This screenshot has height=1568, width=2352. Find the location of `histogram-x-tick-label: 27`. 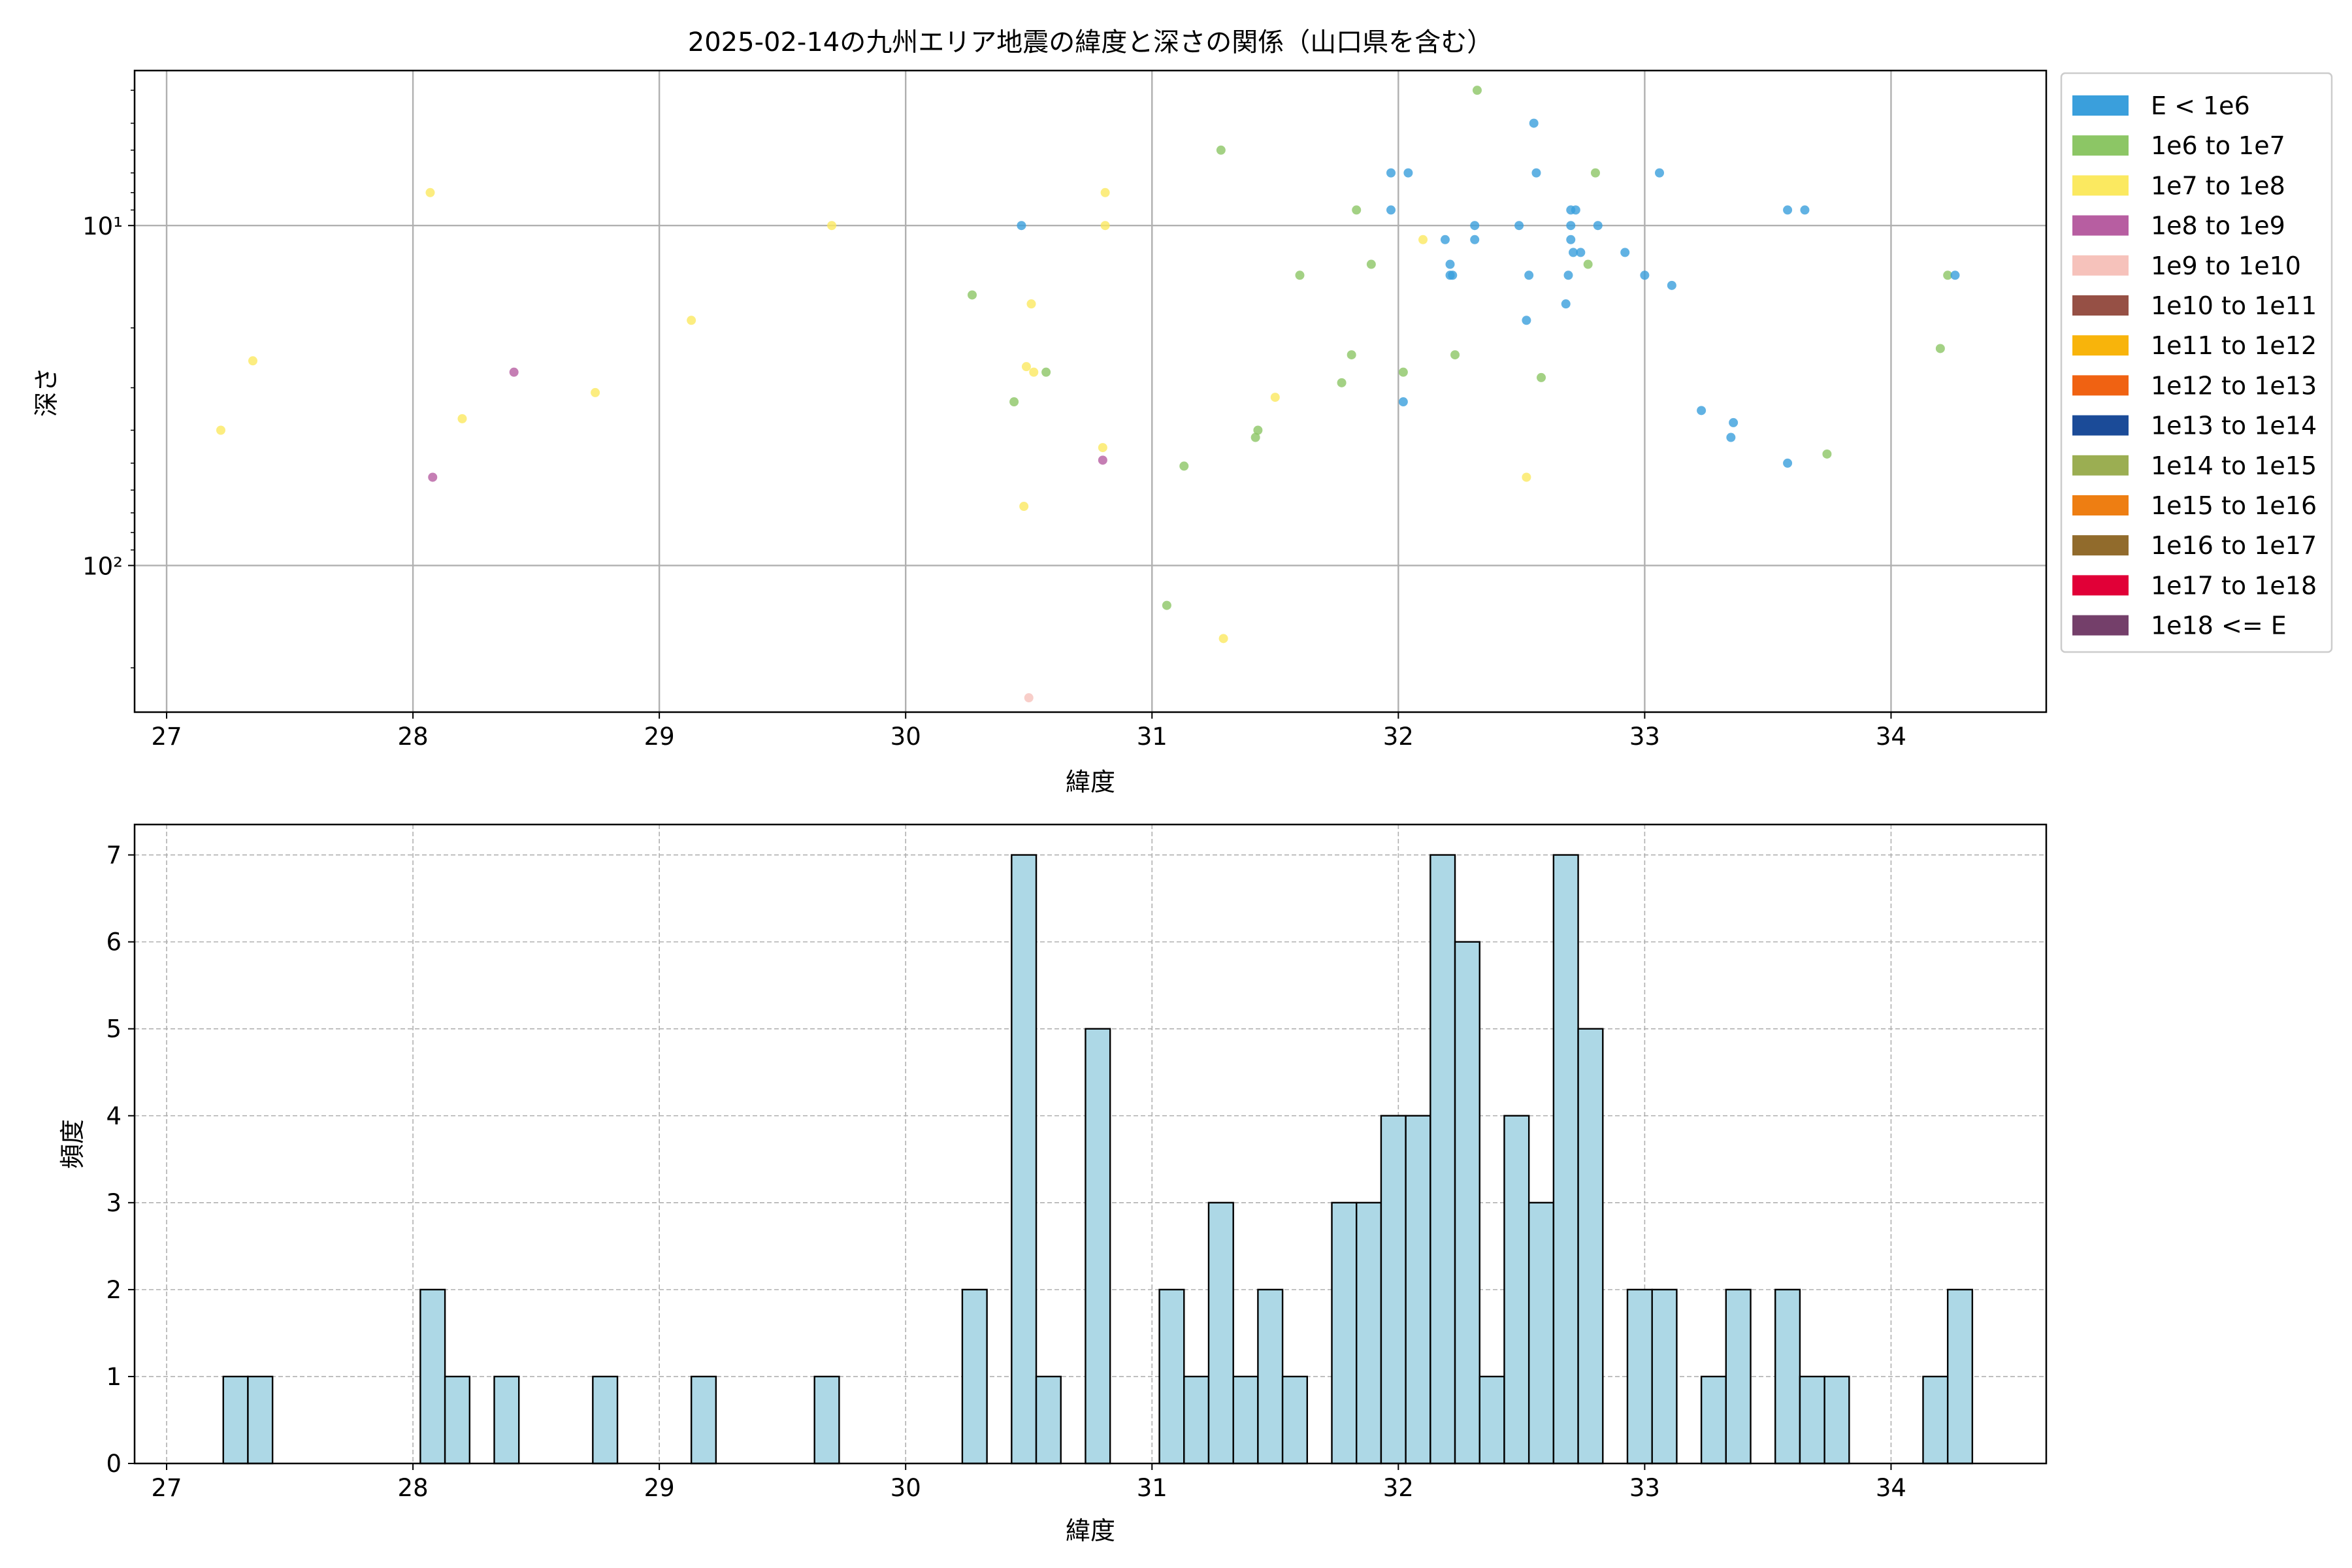

histogram-x-tick-label: 27 is located at coordinates (166, 1488).